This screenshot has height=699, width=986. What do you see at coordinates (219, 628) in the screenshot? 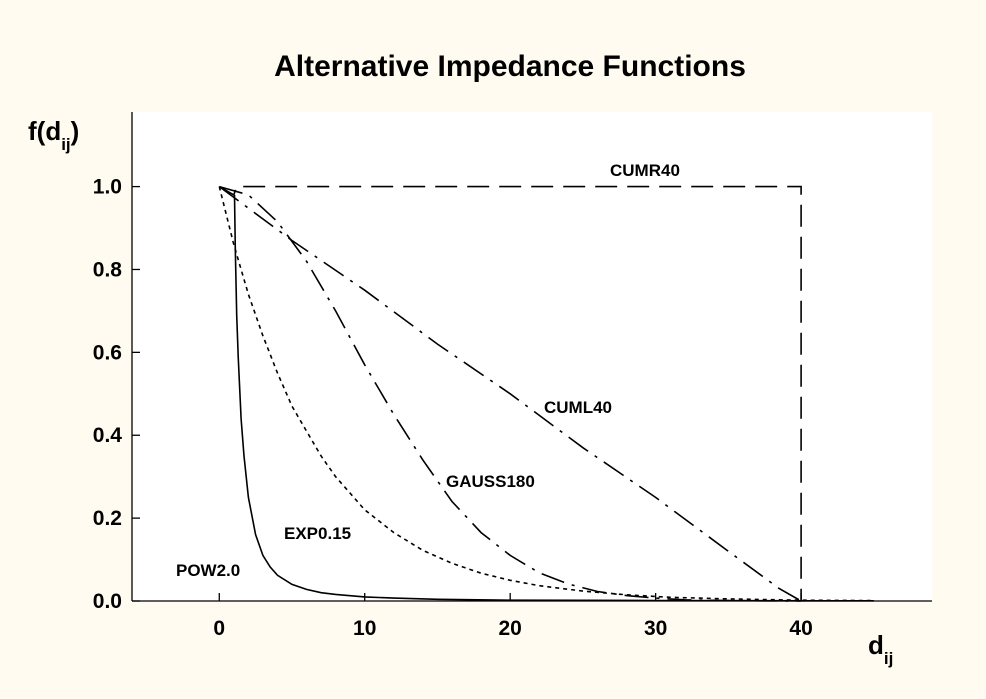
I see `x-tick-label: 0` at bounding box center [219, 628].